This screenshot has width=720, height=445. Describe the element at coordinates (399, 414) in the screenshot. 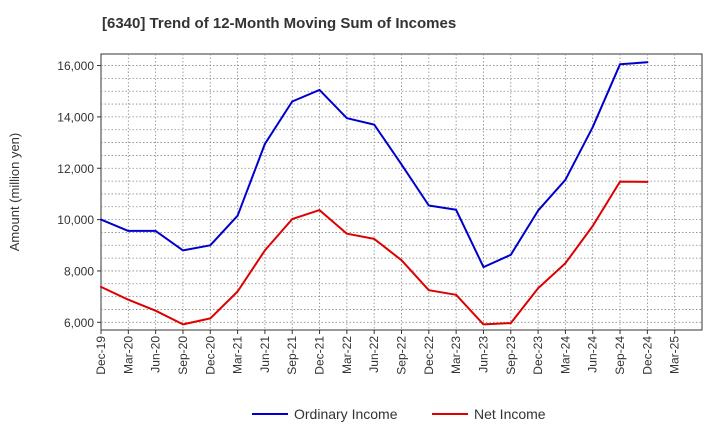

I see `legend: Ordinary Income Net Income` at that location.